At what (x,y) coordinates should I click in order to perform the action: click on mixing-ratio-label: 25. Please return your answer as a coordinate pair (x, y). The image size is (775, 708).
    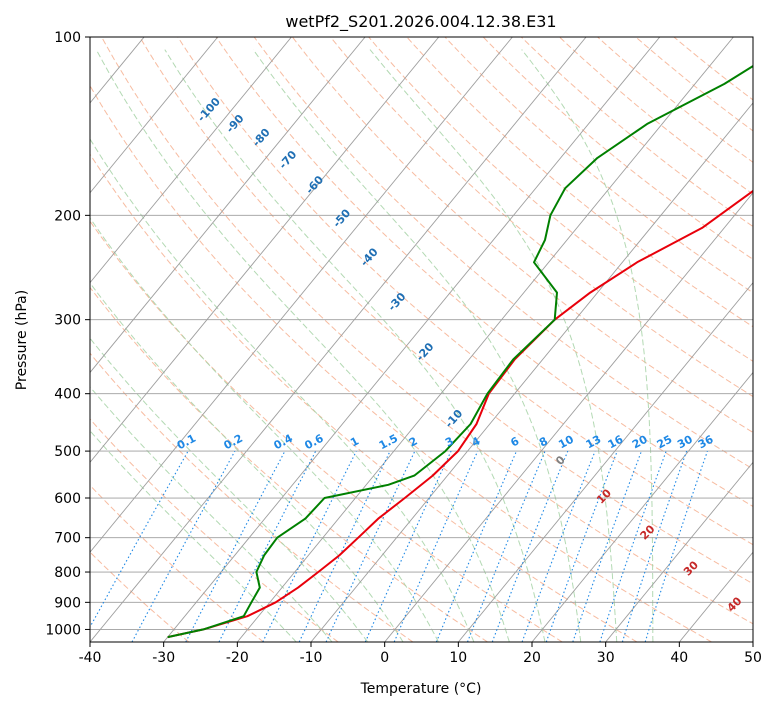
    Looking at the image, I should click on (665, 442).